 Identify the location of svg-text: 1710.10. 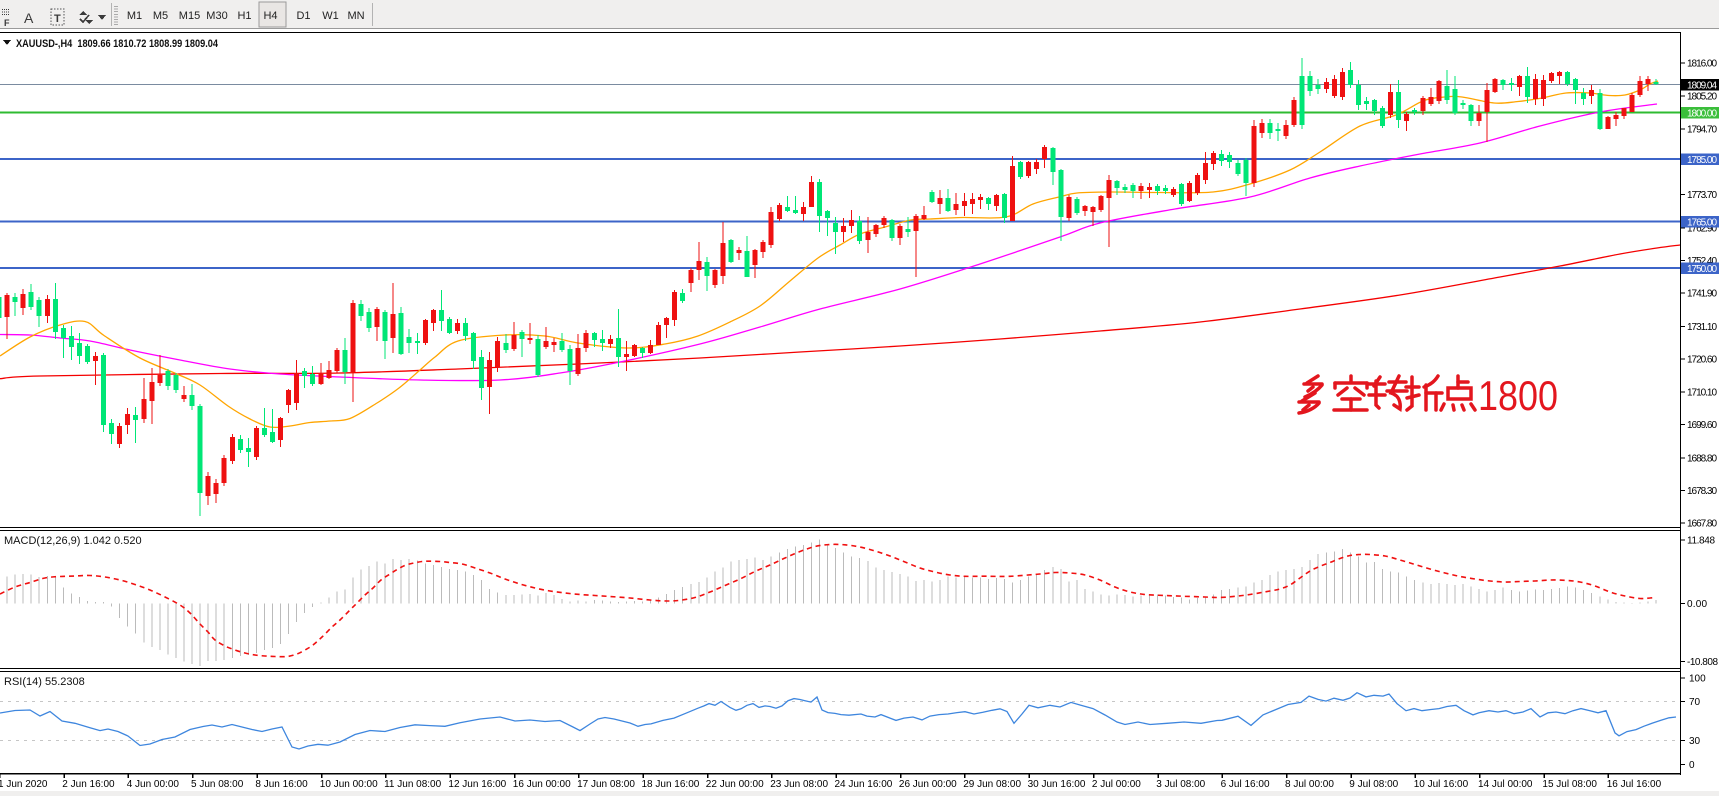
(1702, 392).